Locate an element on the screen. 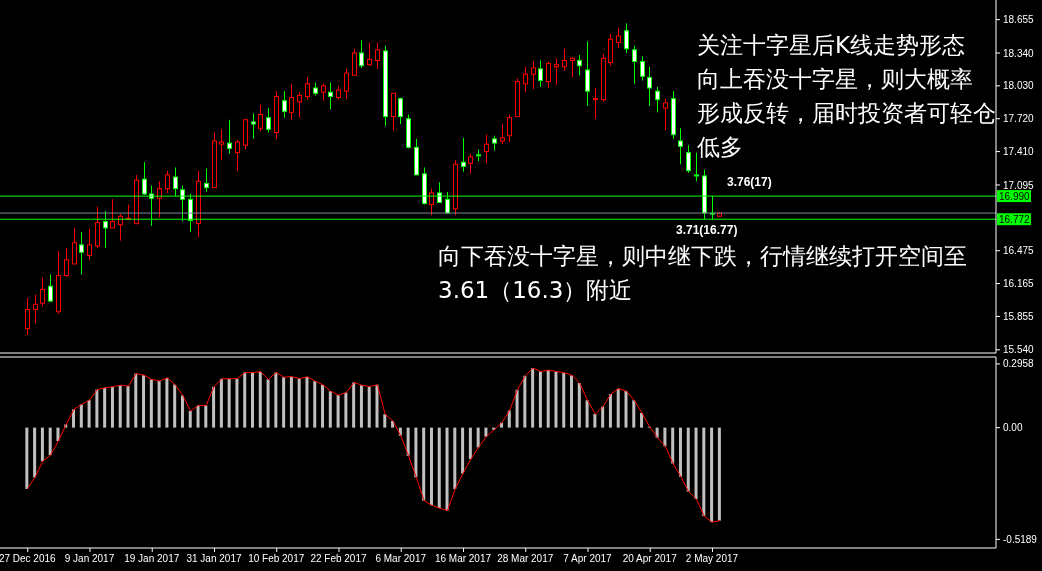 The height and width of the screenshot is (571, 1042). x-tick-label: 10 Feb 2017 is located at coordinates (276, 558).